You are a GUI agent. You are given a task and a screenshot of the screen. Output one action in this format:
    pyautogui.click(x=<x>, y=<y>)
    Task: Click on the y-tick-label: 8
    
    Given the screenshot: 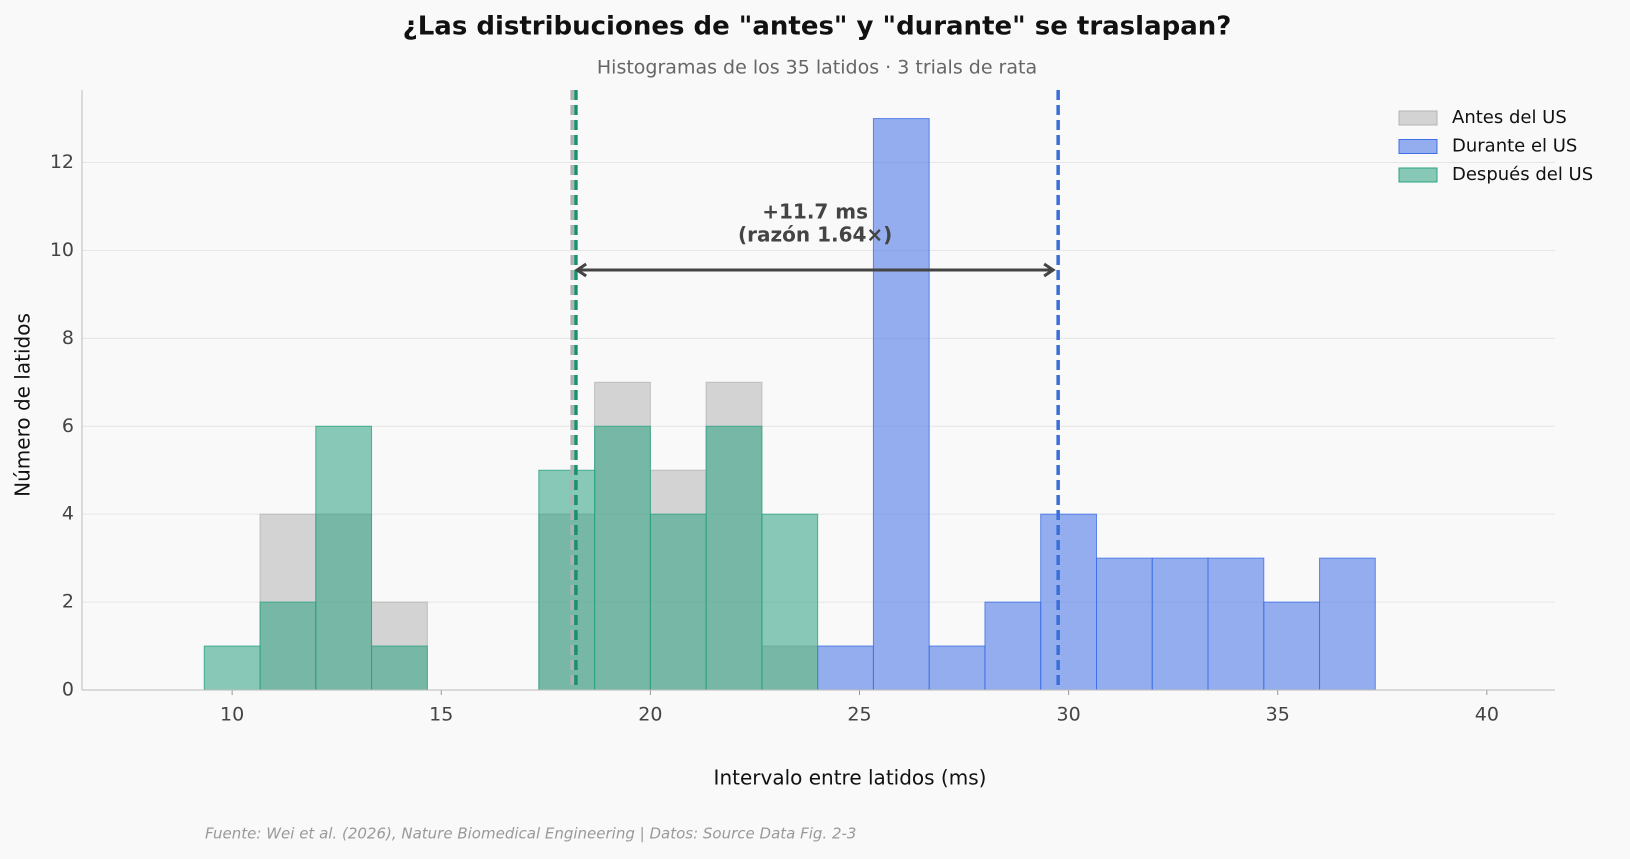 What is the action you would take?
    pyautogui.click(x=68, y=338)
    